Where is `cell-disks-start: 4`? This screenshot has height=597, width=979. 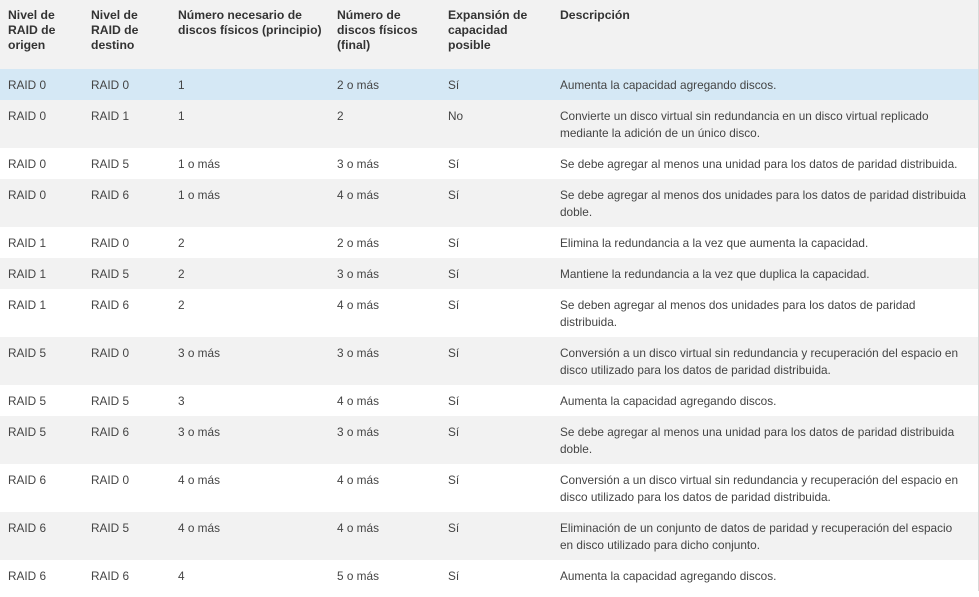
cell-disks-start: 4 is located at coordinates (249, 575).